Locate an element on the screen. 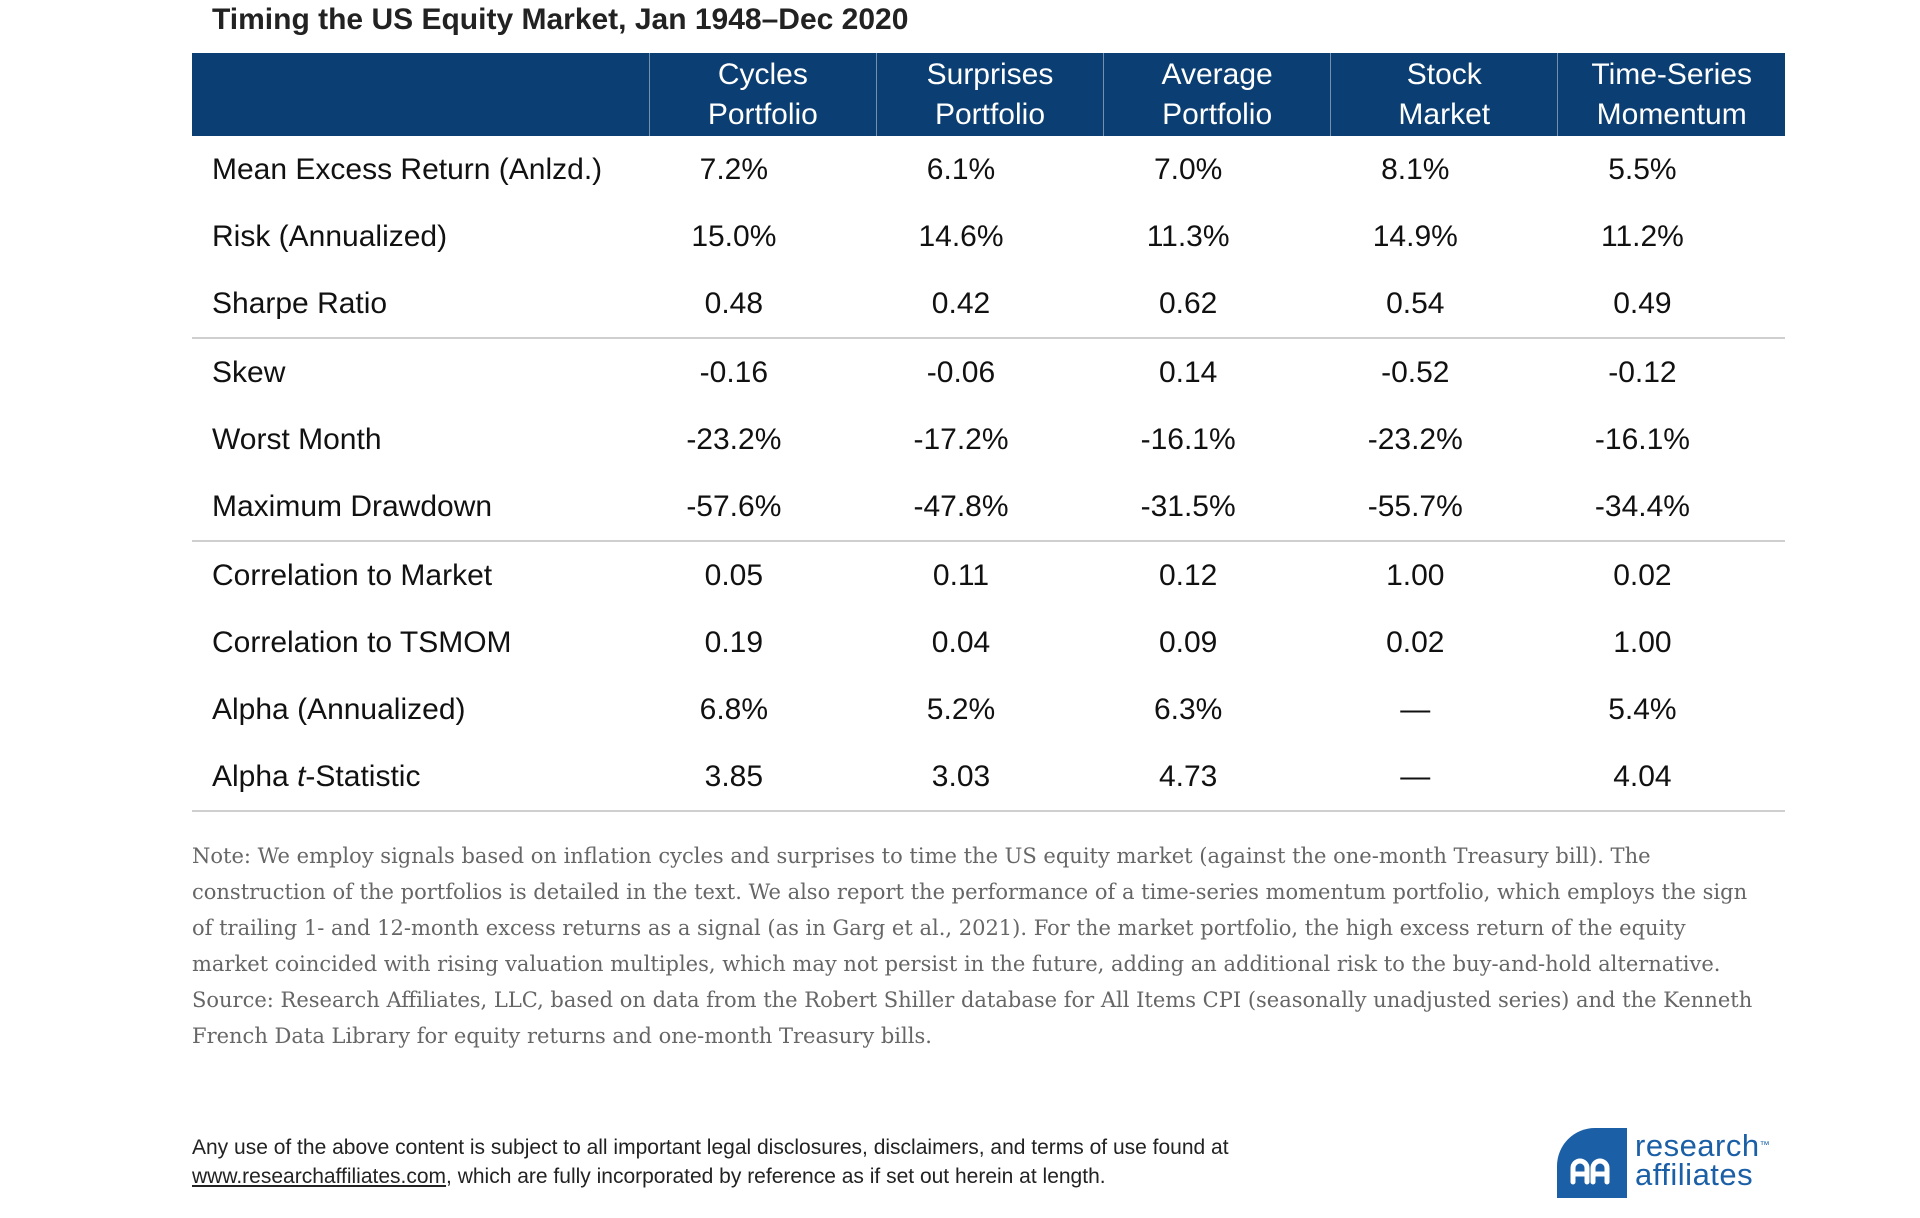  table-cell: 11.2% is located at coordinates (1642, 236).